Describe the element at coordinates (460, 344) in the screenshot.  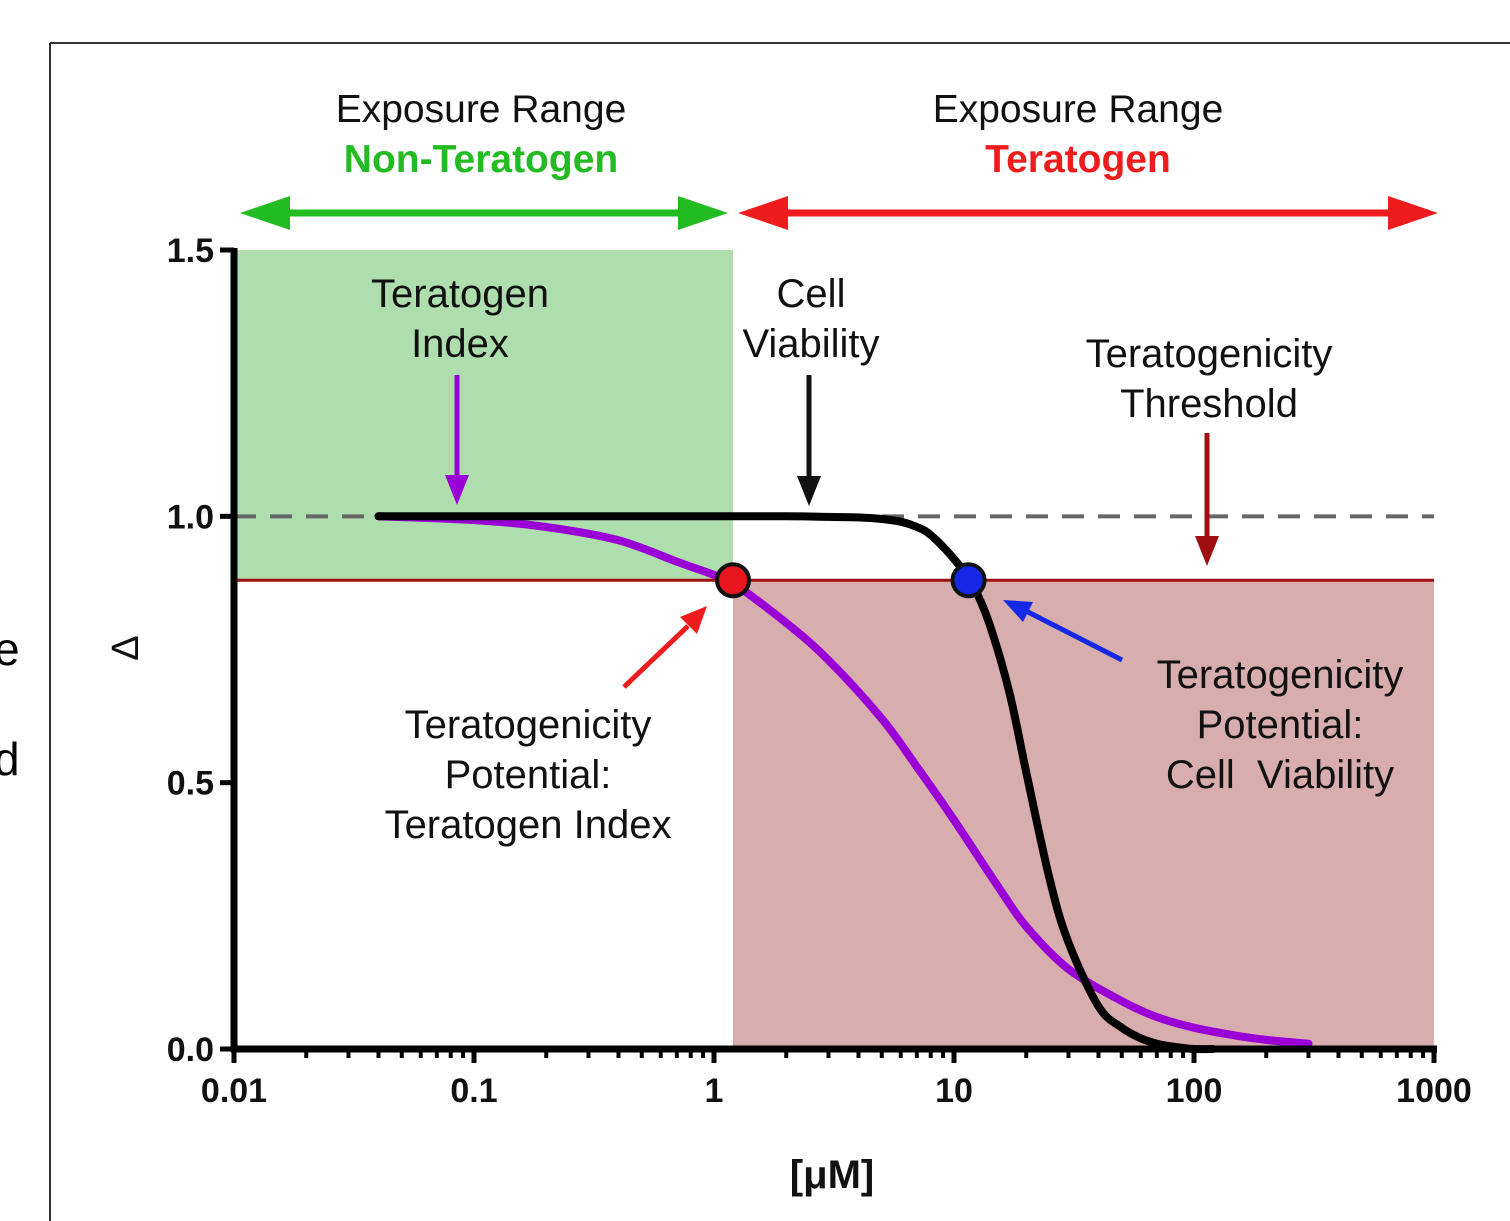
I see `annotation-teratogen-index-2: Index` at that location.